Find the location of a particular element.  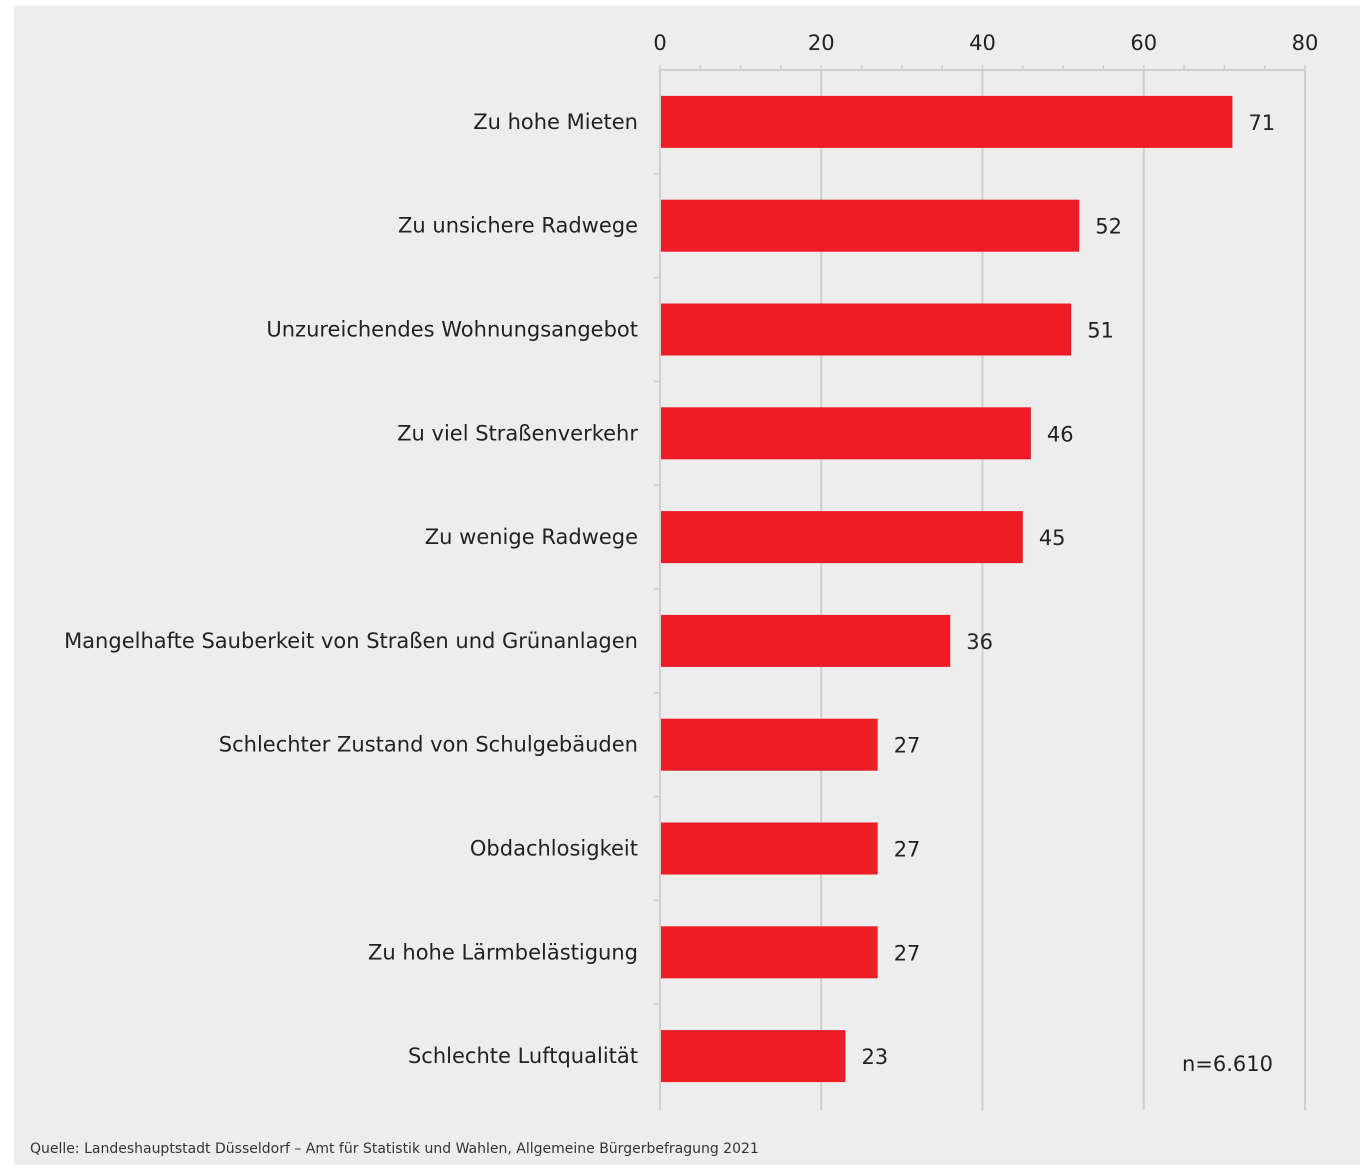

value-label-6: 27 is located at coordinates (907, 746).